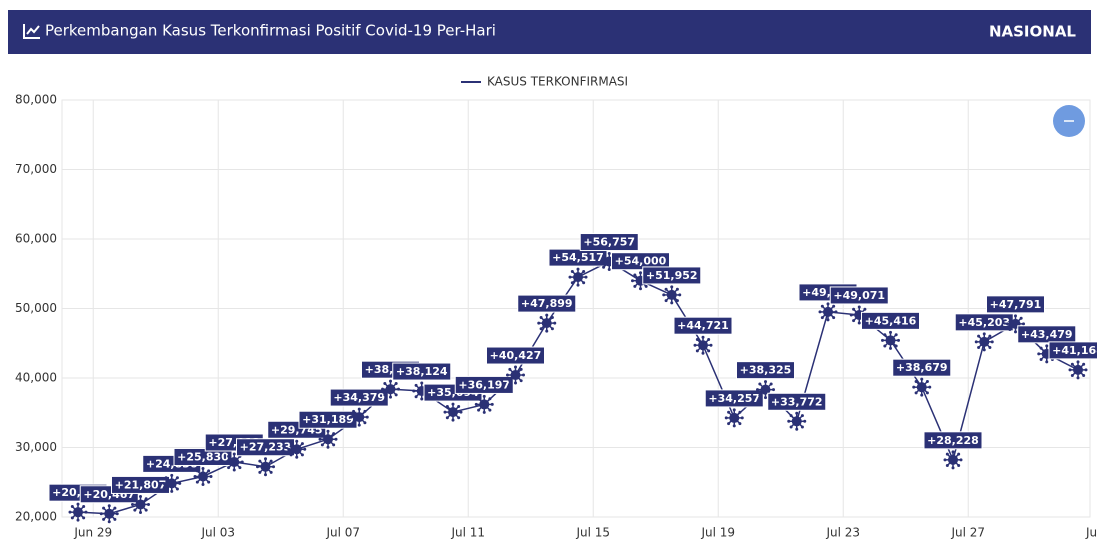 The height and width of the screenshot is (551, 1097). I want to click on collapse-button, so click(1069, 121).